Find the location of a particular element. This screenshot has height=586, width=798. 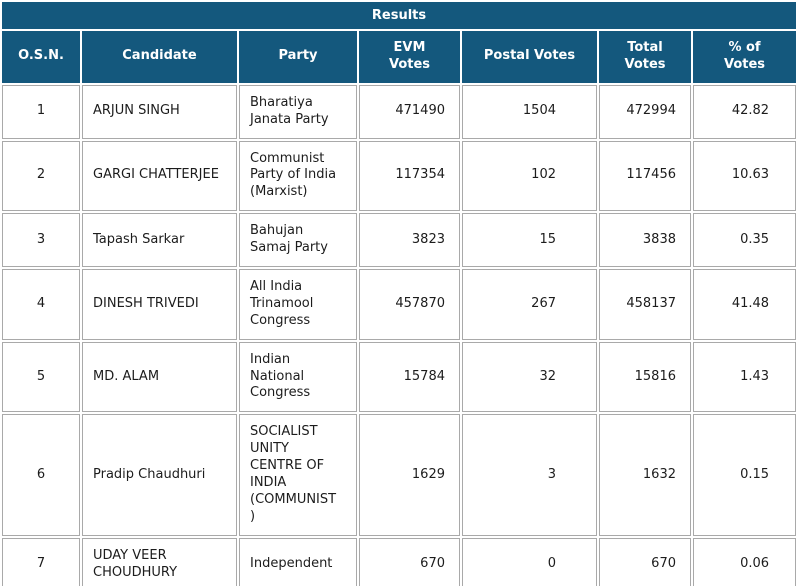

results-title: Results is located at coordinates (399, 15).